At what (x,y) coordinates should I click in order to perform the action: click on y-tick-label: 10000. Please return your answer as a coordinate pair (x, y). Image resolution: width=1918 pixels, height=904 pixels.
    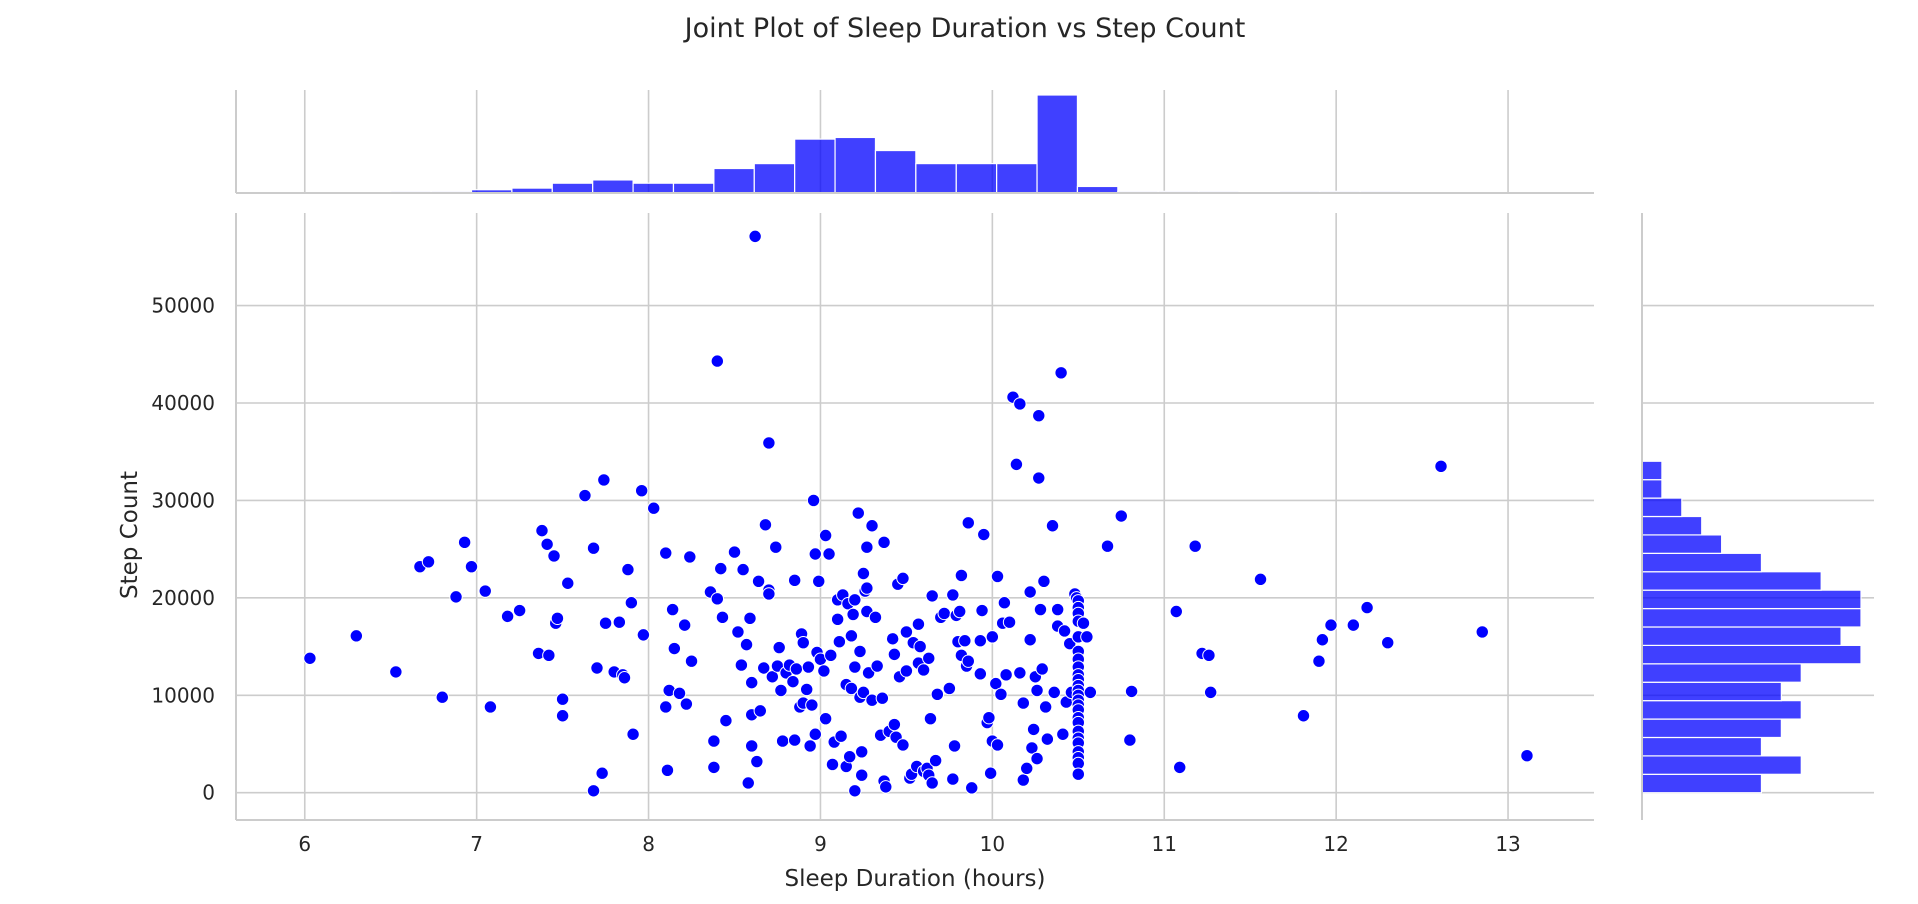
    Looking at the image, I should click on (183, 695).